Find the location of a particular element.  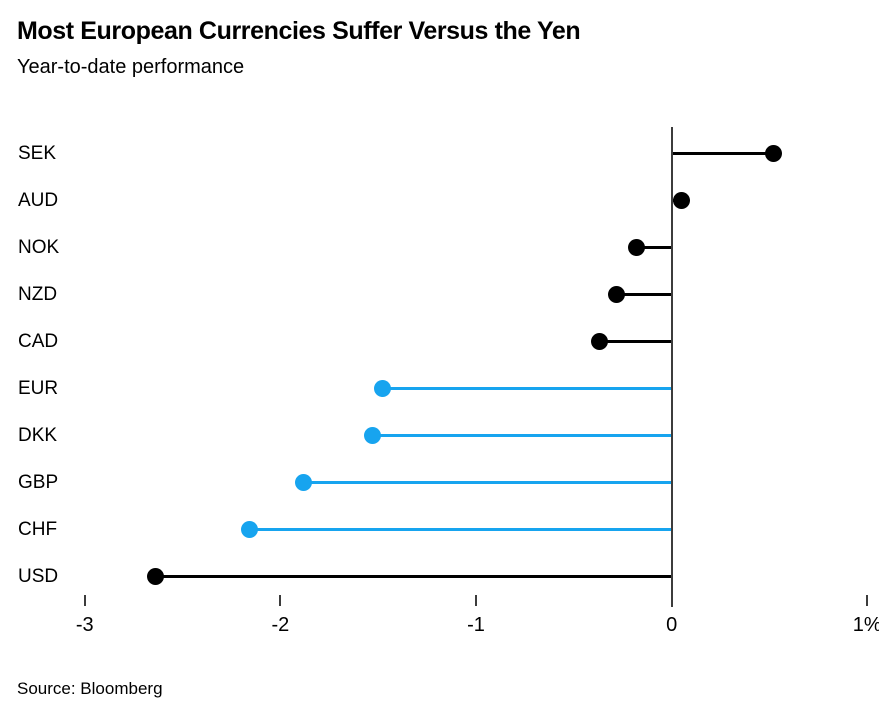

category-label: SEK is located at coordinates (37, 153).